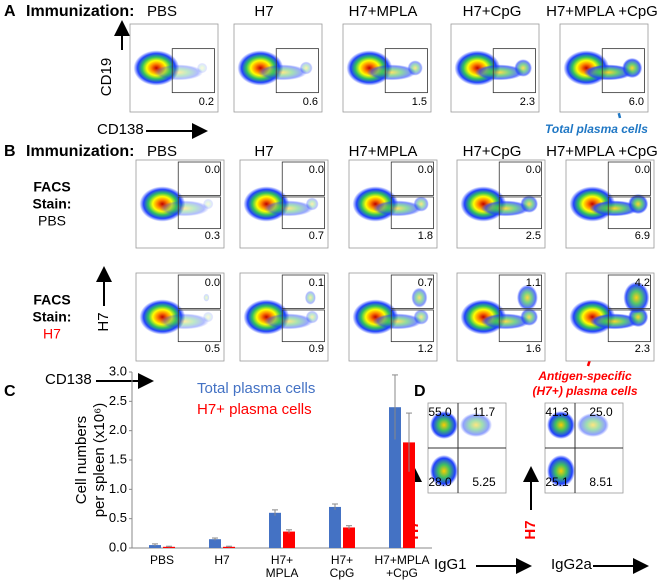 Image resolution: width=668 pixels, height=581 pixels. I want to click on gate-value: 4.2, so click(642, 283).